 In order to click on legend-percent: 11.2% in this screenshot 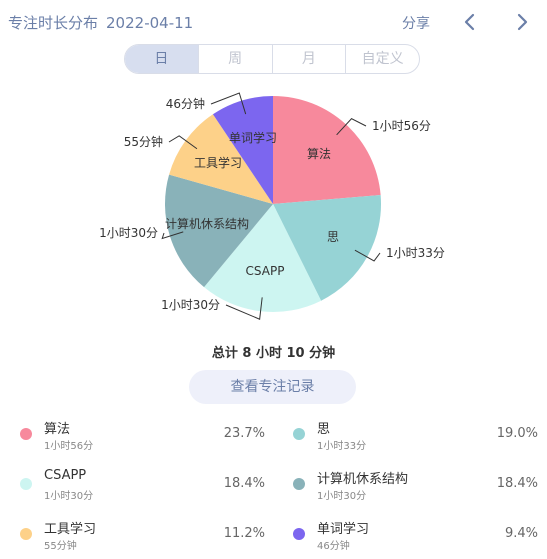, I will do `click(244, 533)`.